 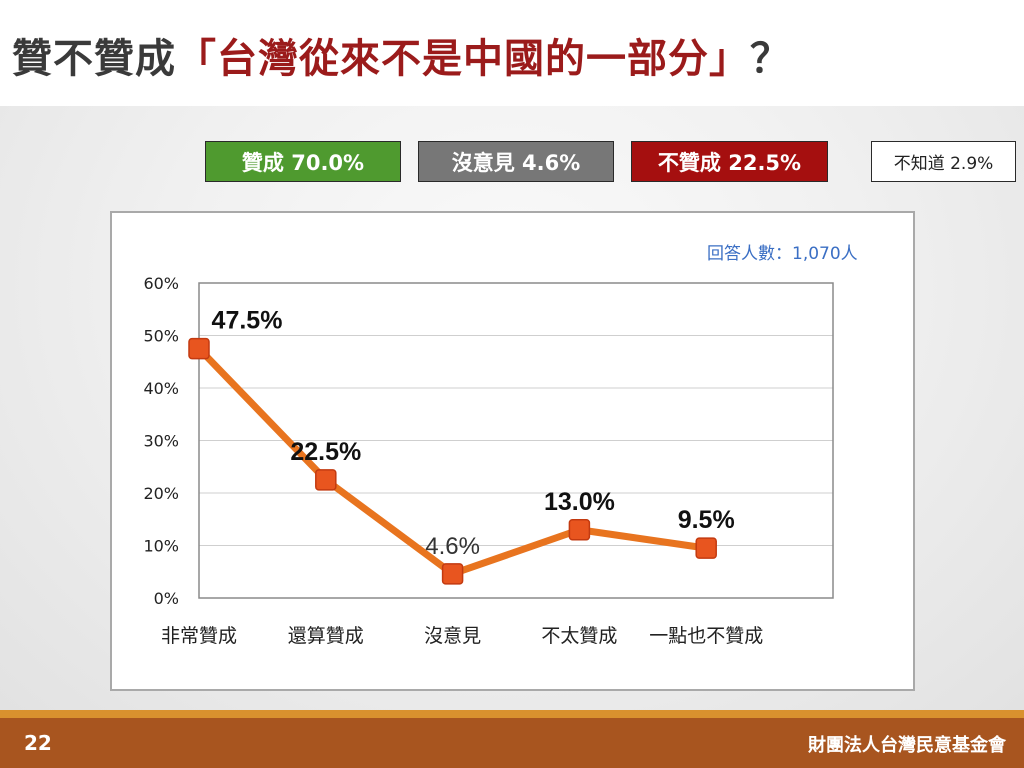 What do you see at coordinates (907, 745) in the screenshot?
I see `organization-name: 財團法人台灣民意基金會` at bounding box center [907, 745].